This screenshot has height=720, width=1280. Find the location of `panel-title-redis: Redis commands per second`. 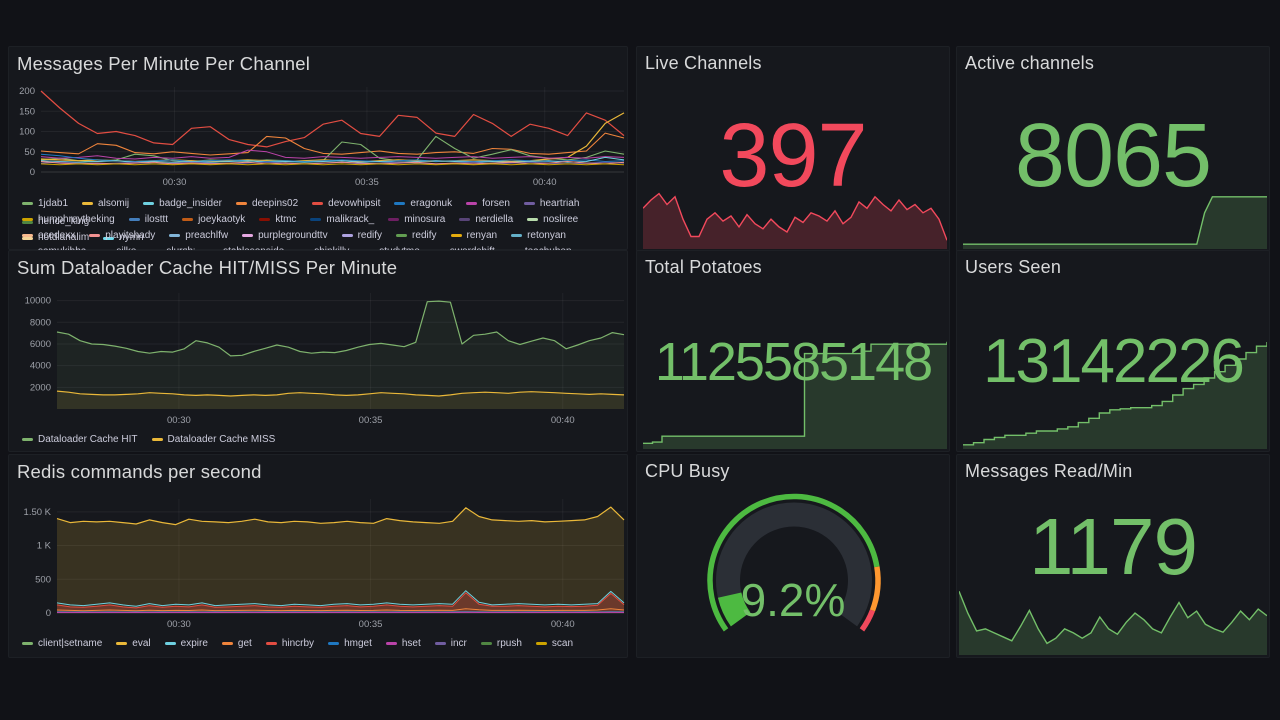

panel-title-redis: Redis commands per second is located at coordinates (139, 471).